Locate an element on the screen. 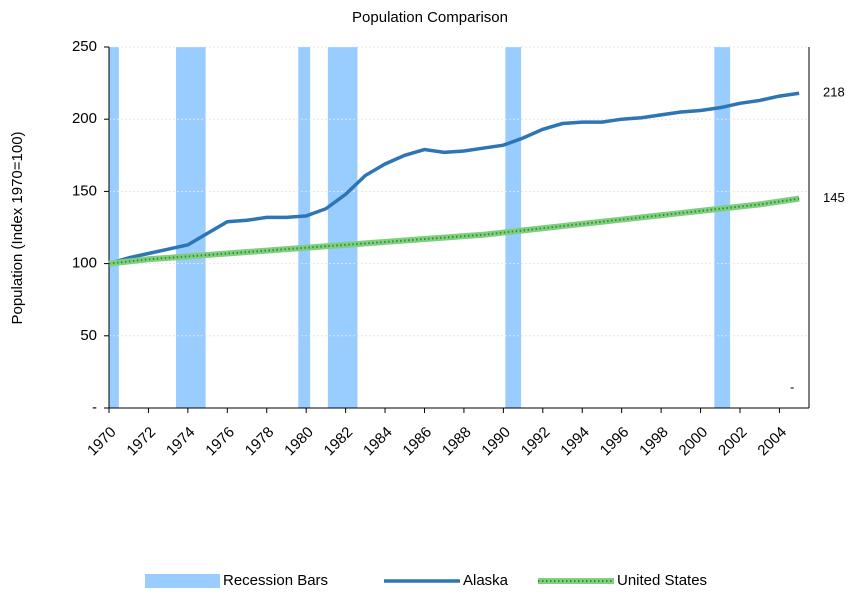  legend-label: Alaska is located at coordinates (486, 580).